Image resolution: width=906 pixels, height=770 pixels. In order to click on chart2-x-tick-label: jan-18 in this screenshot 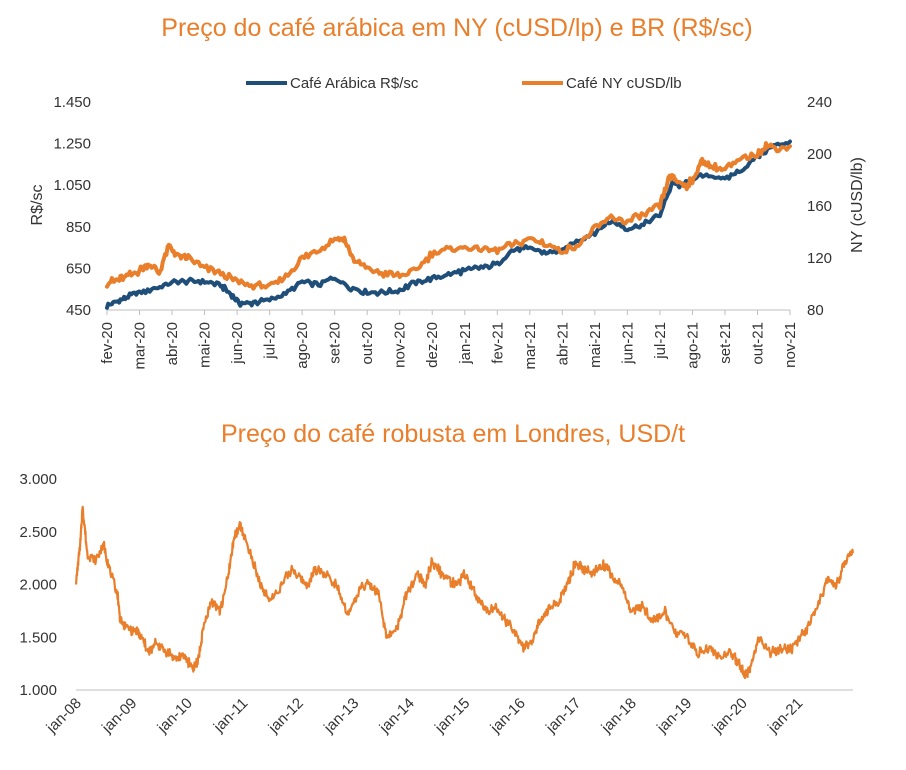, I will do `click(619, 716)`.